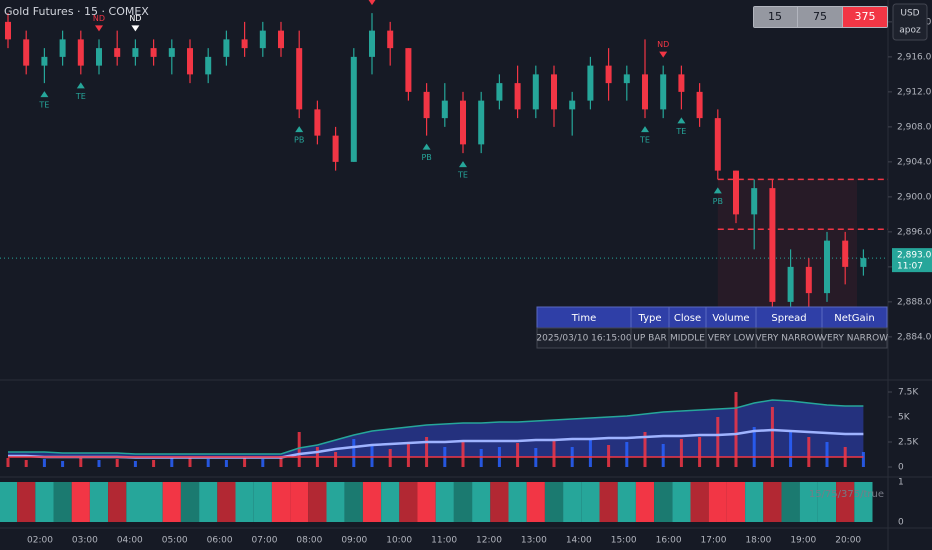 Image resolution: width=932 pixels, height=550 pixels. Describe the element at coordinates (910, 22) in the screenshot. I see `currency-box` at that location.